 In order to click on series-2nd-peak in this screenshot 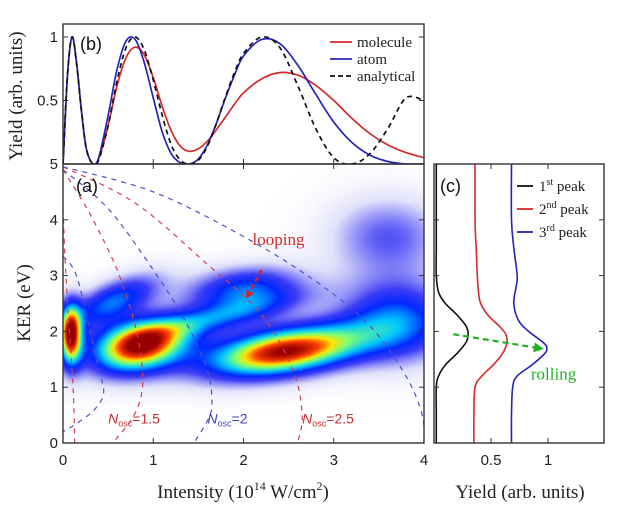, I will do `click(491, 303)`.